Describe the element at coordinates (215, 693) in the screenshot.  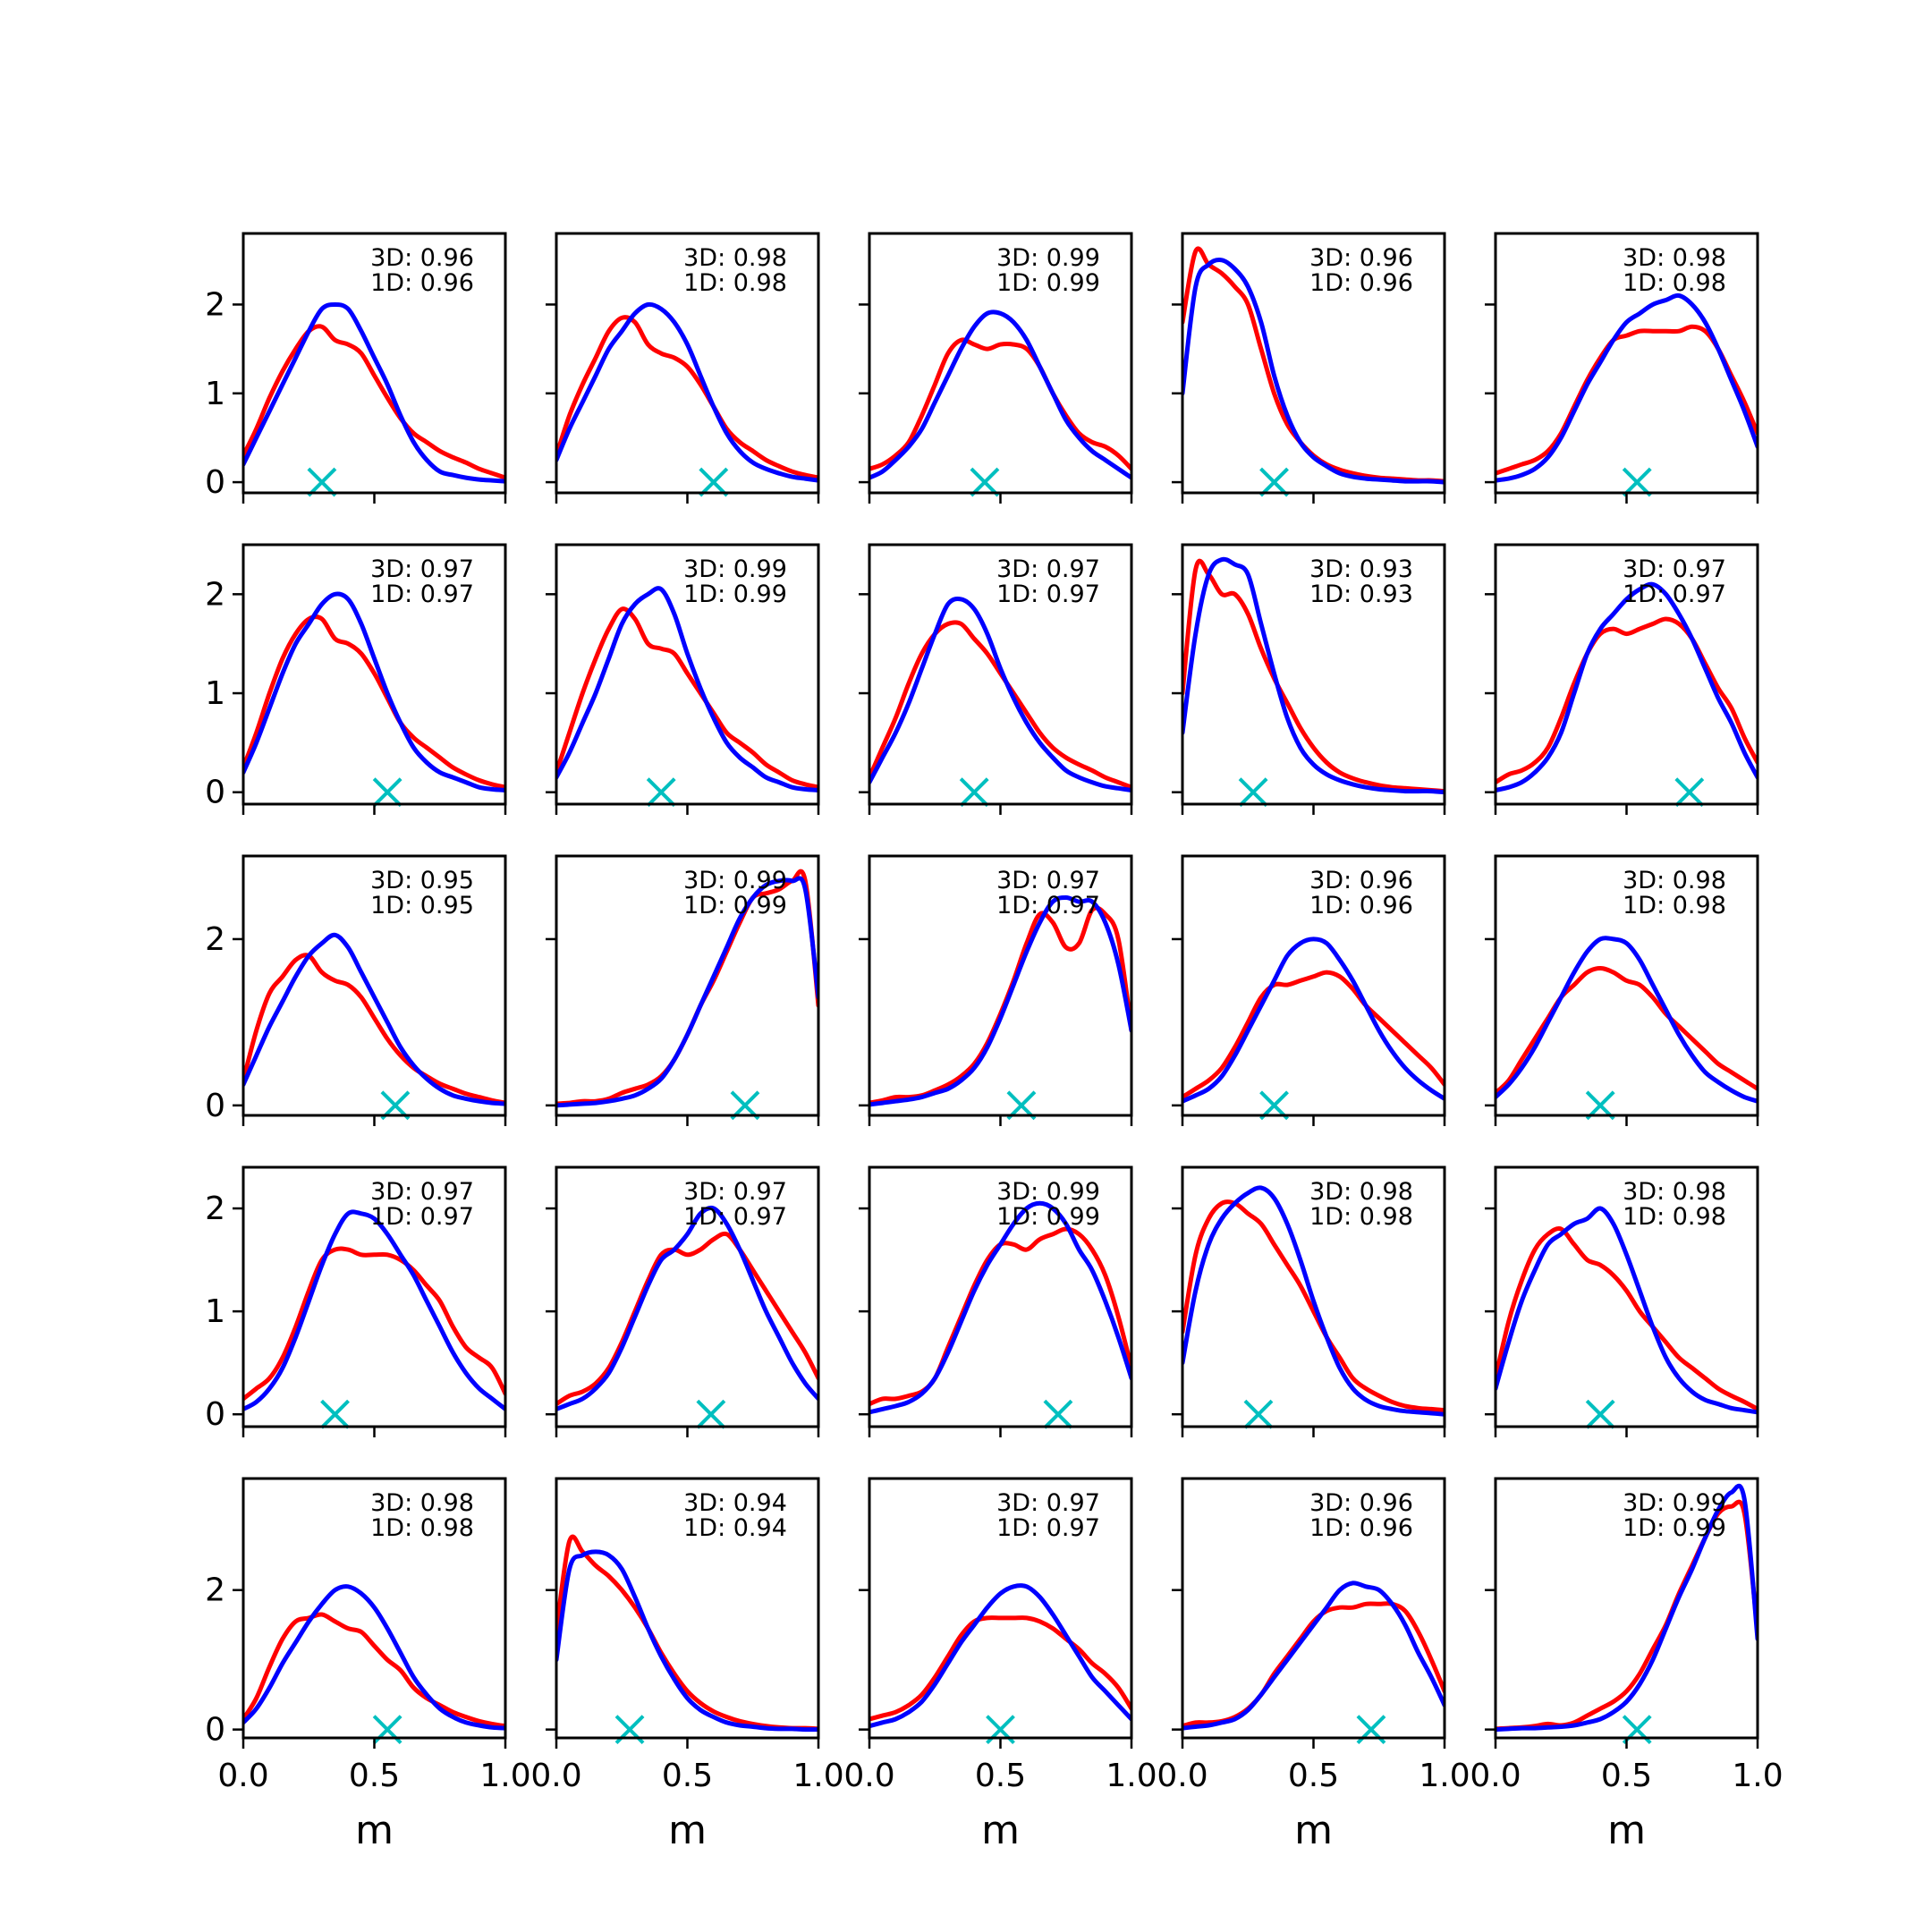
I see `y-tick-label: 1` at that location.